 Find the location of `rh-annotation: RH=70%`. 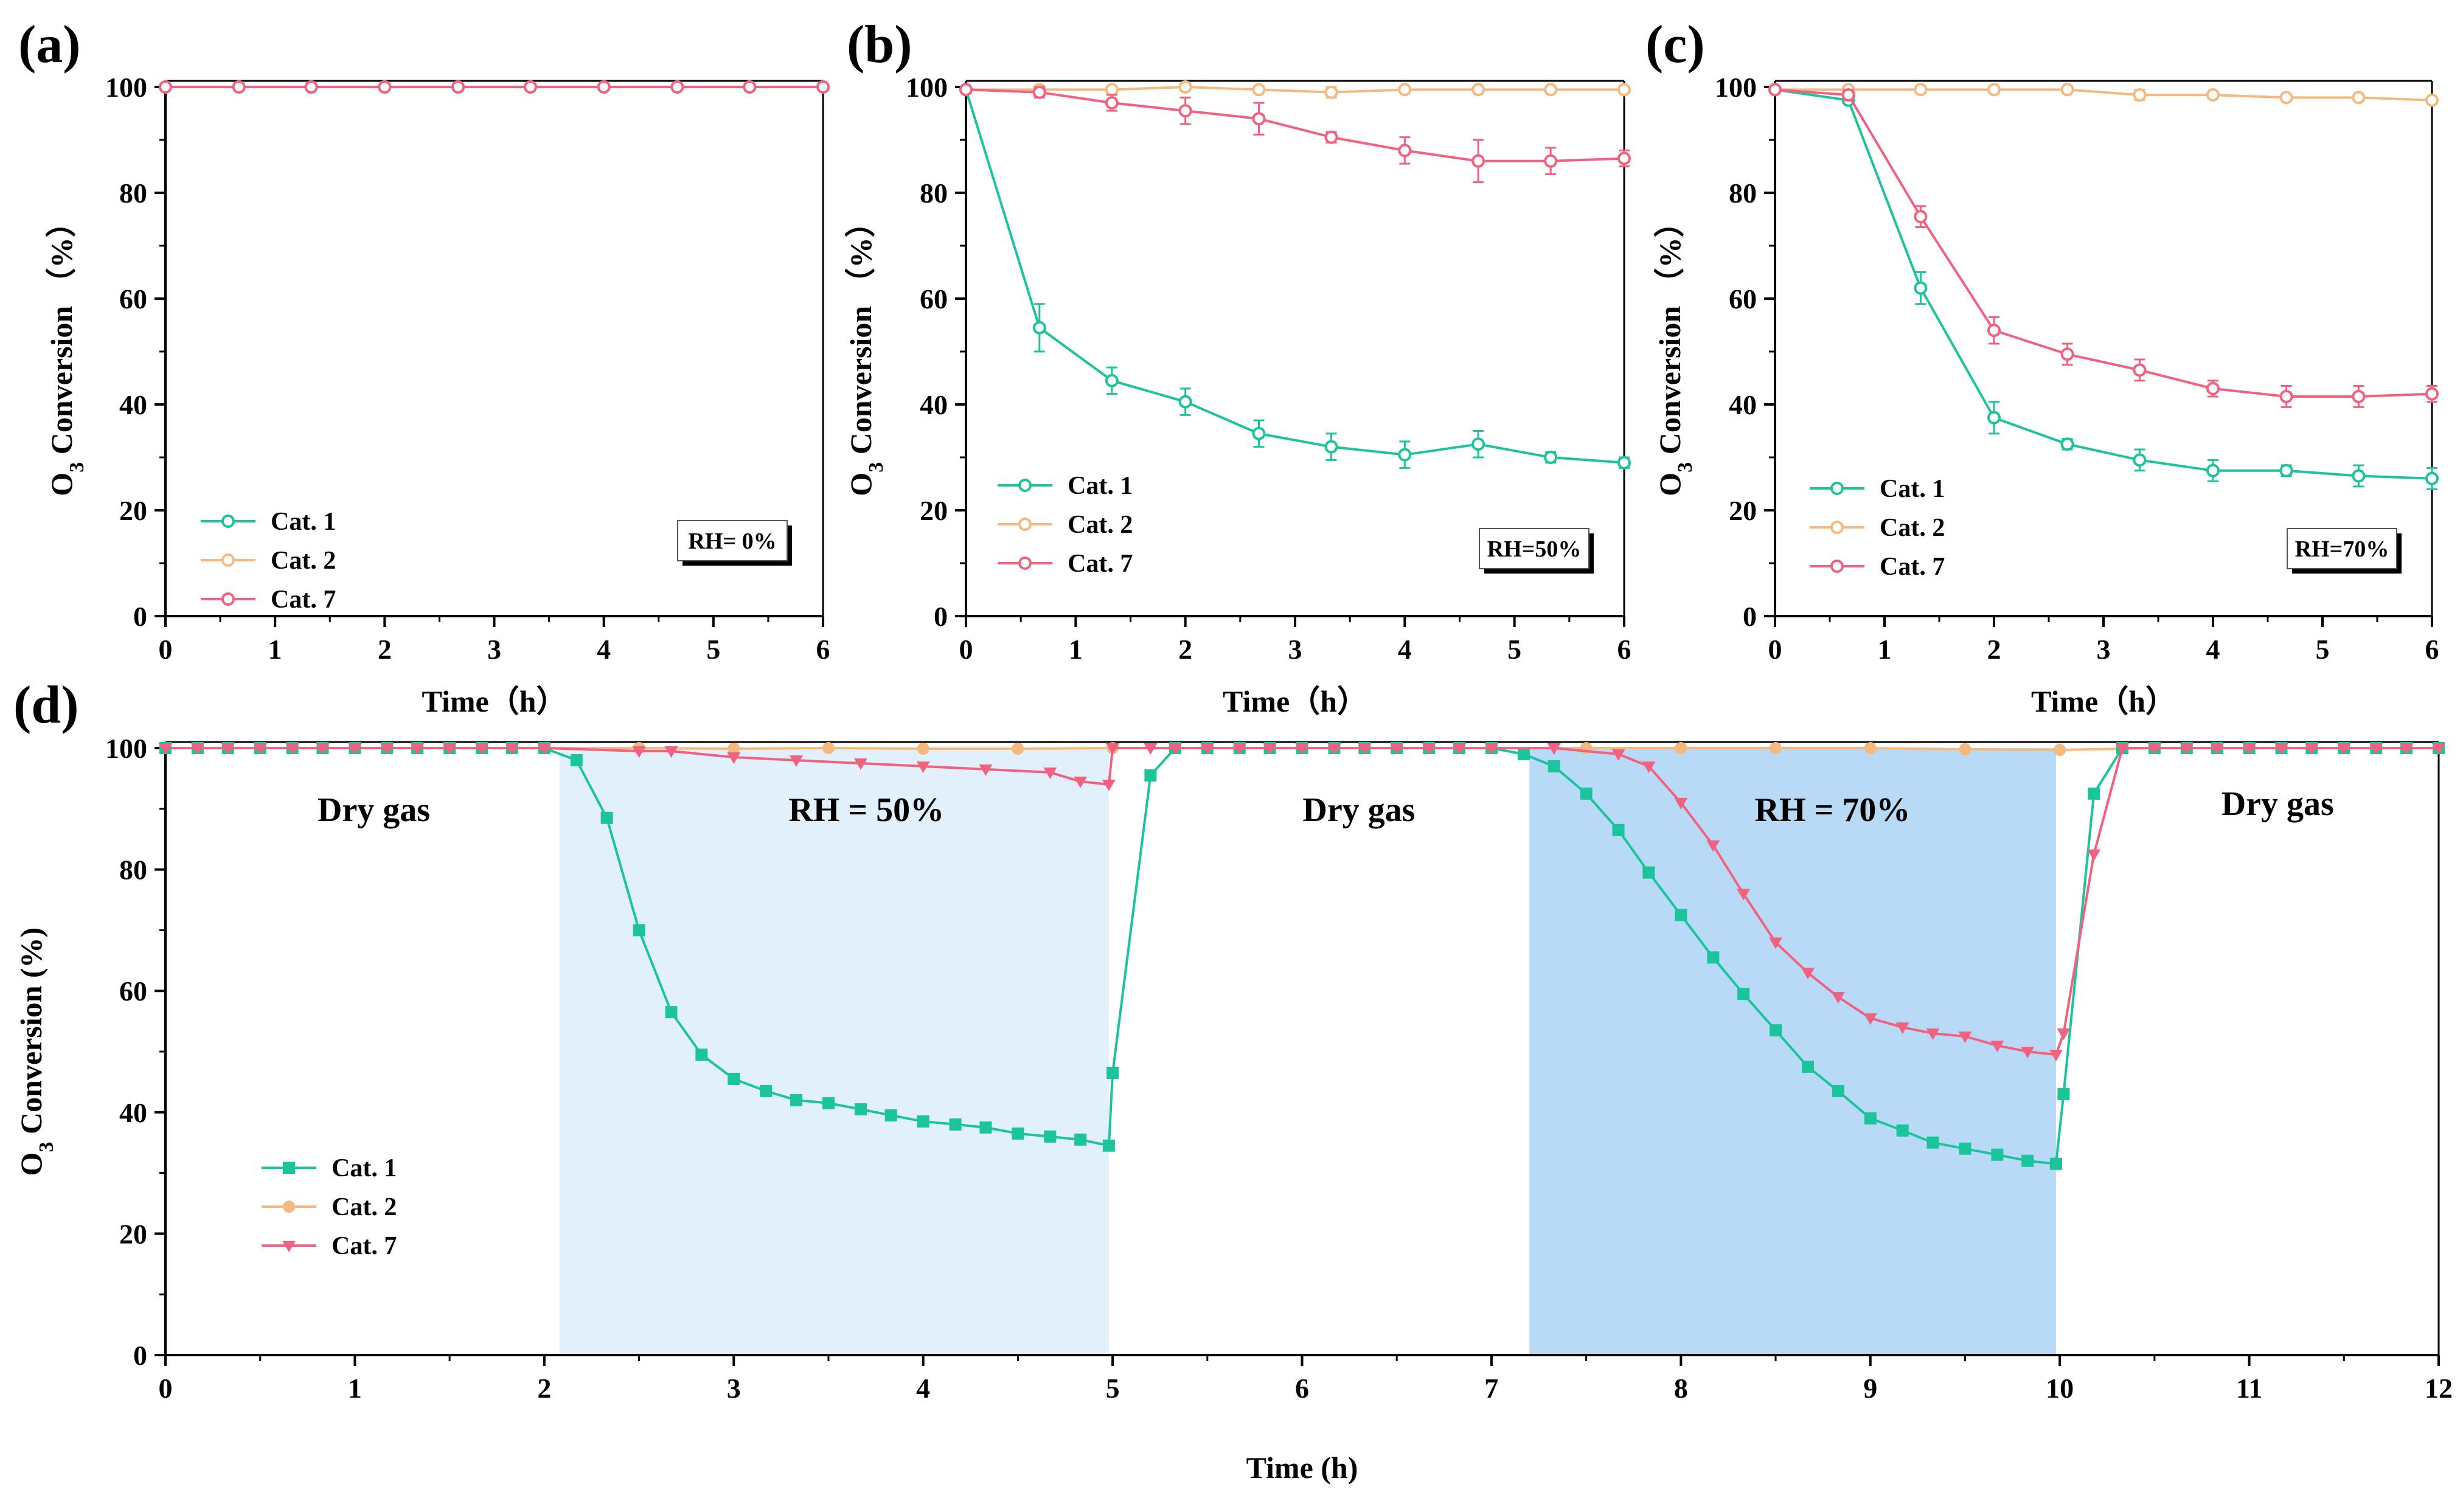

rh-annotation: RH=70% is located at coordinates (2344, 551).